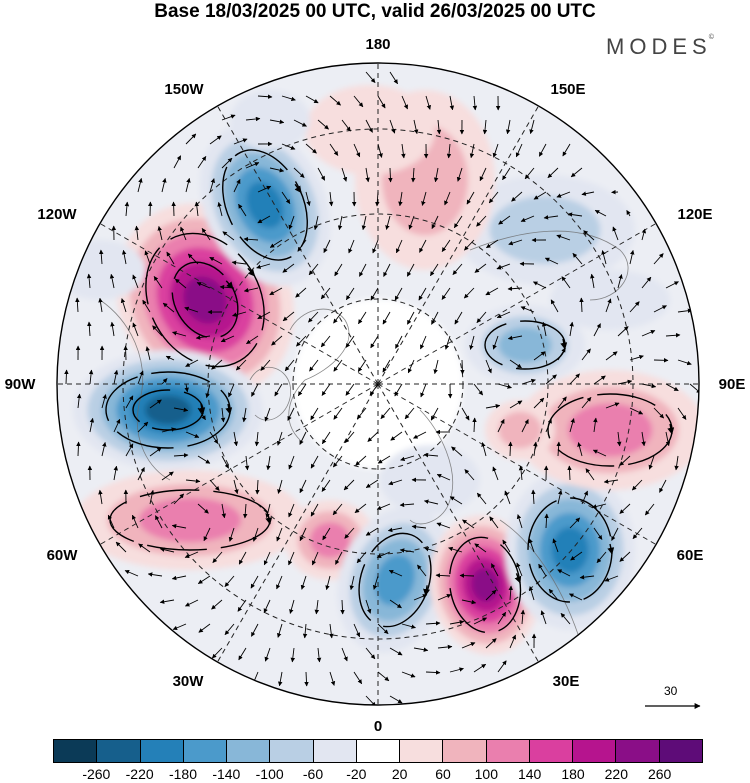 The height and width of the screenshot is (783, 750). I want to click on colorbar-tick-label: -20, so click(356, 774).